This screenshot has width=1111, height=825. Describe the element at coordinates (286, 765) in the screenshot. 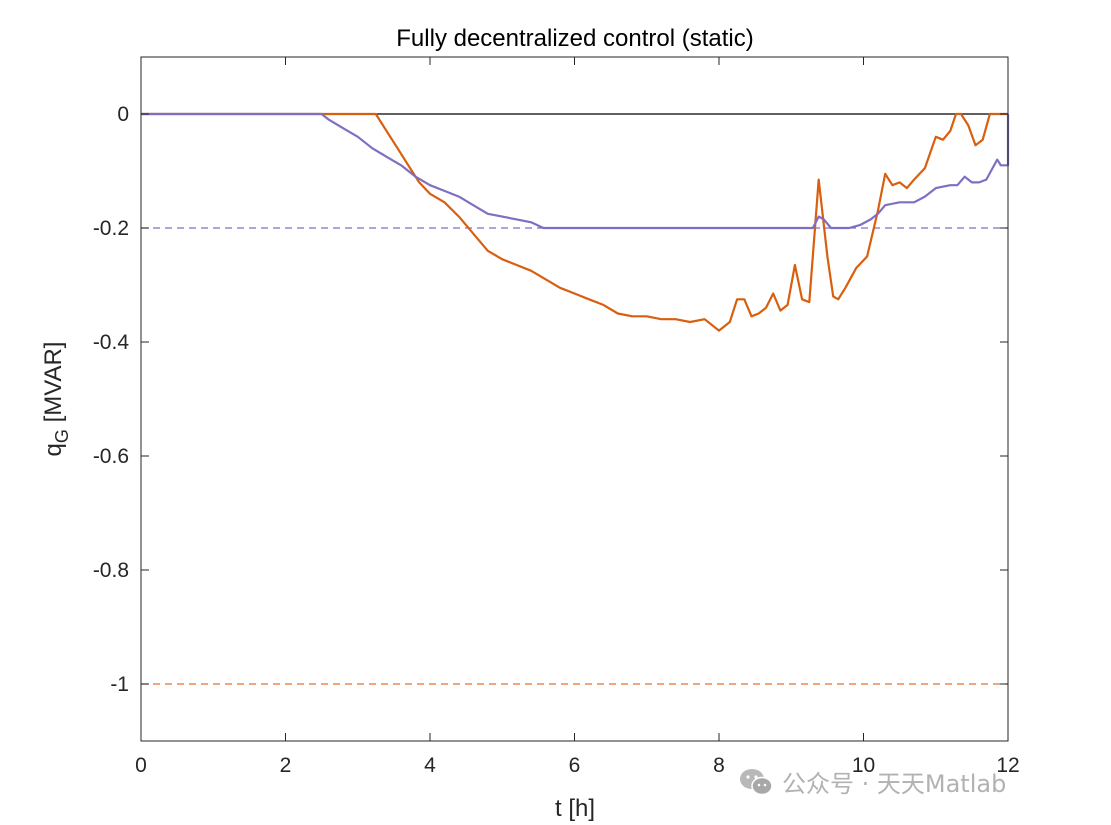

I see `x-tick-label: 2` at that location.